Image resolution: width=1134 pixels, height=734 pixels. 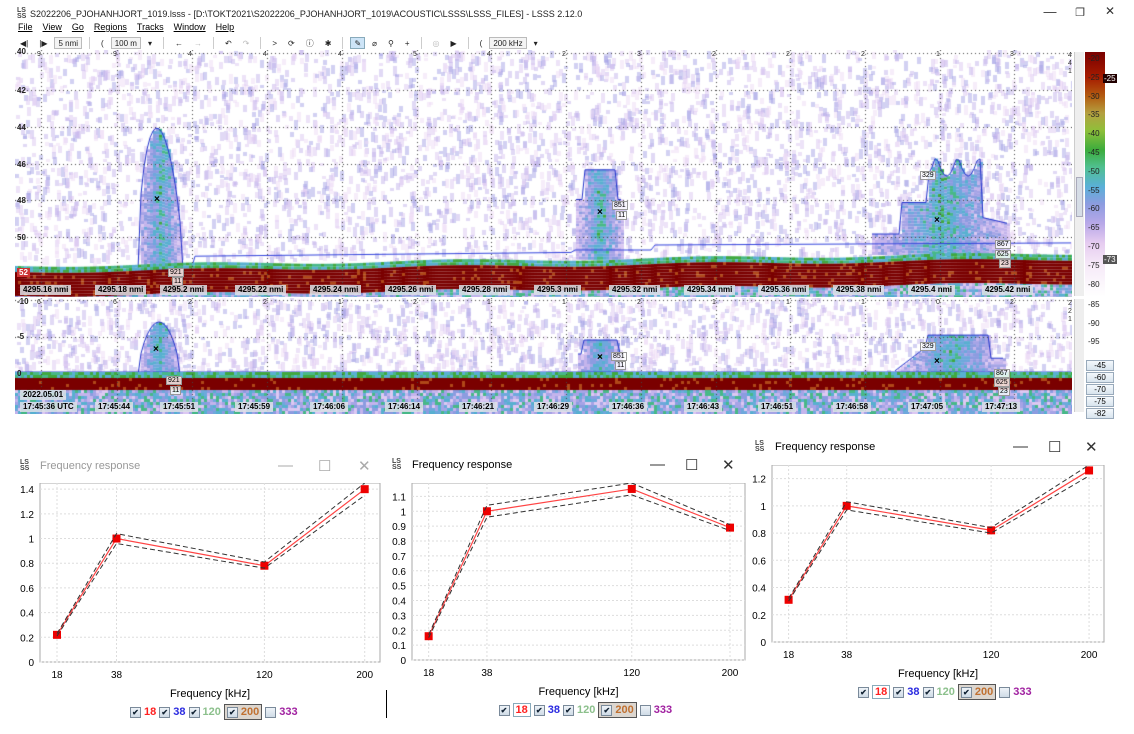 I want to click on threshold-button: -45, so click(x=1100, y=365).